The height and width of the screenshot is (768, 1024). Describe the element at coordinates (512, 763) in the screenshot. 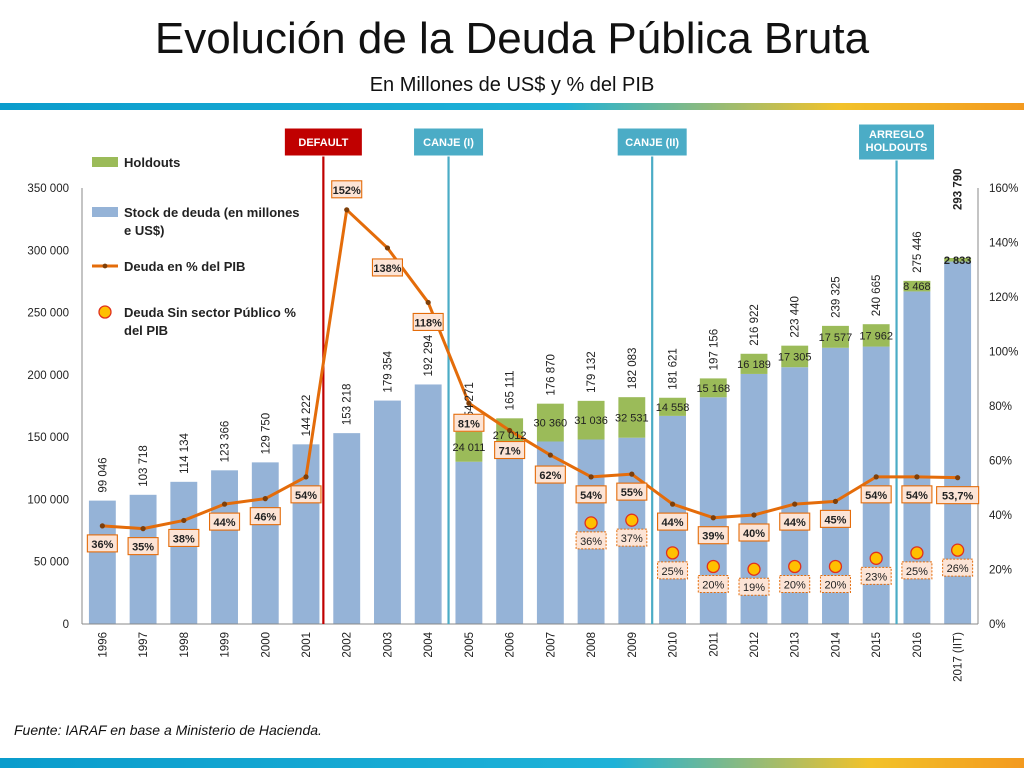

I see `bottom-color-band` at that location.